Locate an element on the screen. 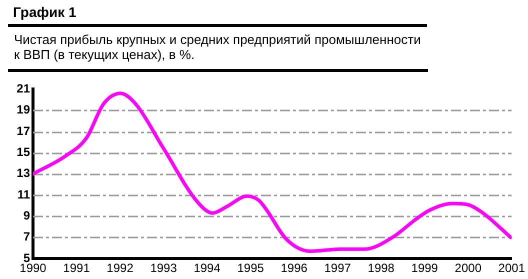 The image size is (528, 279). chart-title: График 1 is located at coordinates (217, 15).